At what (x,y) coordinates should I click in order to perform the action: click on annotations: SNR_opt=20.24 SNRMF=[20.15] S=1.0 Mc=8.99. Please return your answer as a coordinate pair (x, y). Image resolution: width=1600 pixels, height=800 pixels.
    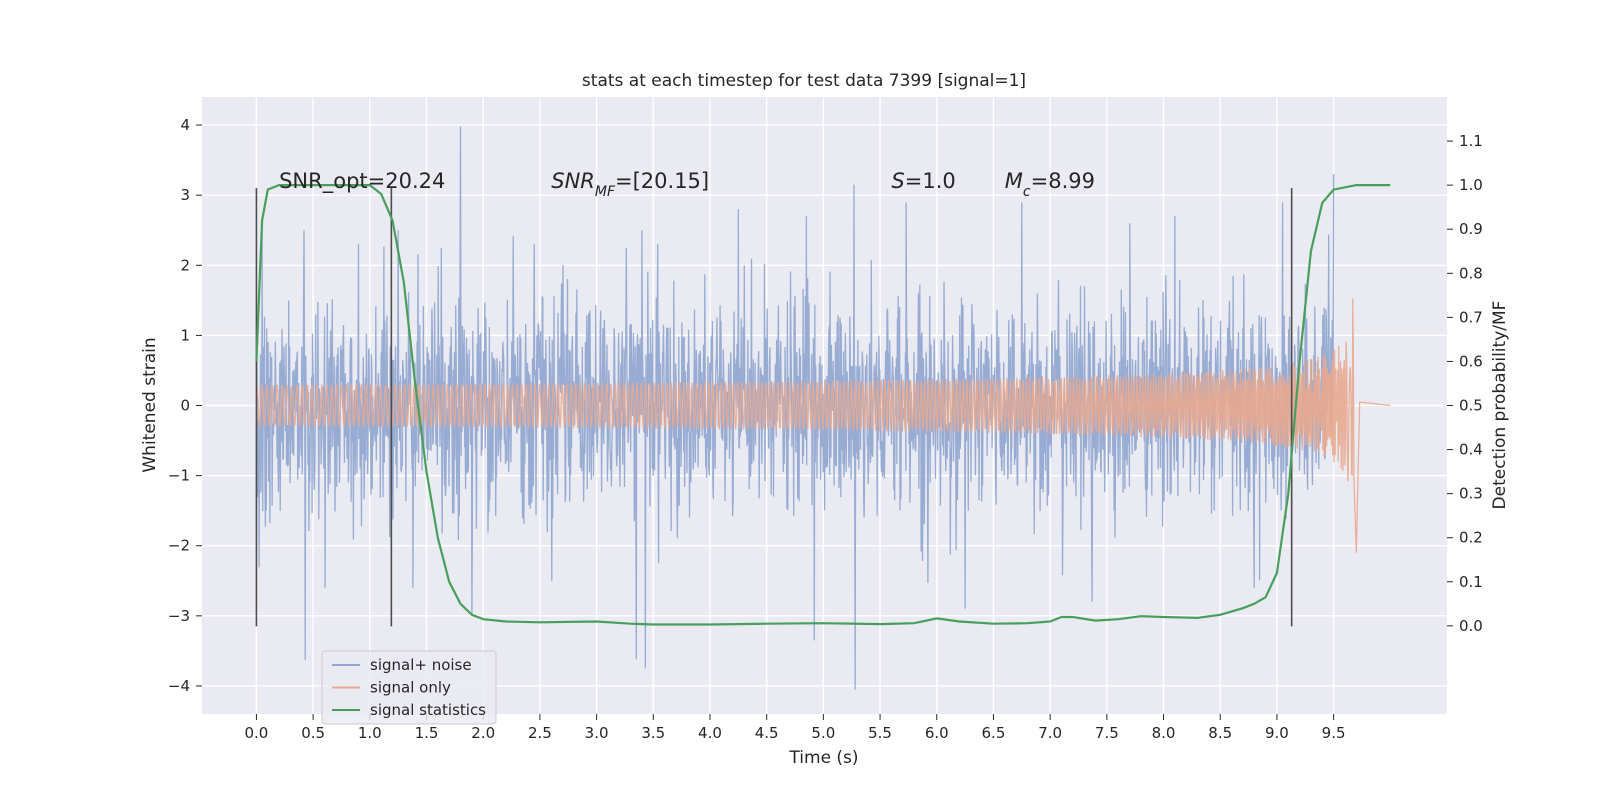
    Looking at the image, I should click on (687, 184).